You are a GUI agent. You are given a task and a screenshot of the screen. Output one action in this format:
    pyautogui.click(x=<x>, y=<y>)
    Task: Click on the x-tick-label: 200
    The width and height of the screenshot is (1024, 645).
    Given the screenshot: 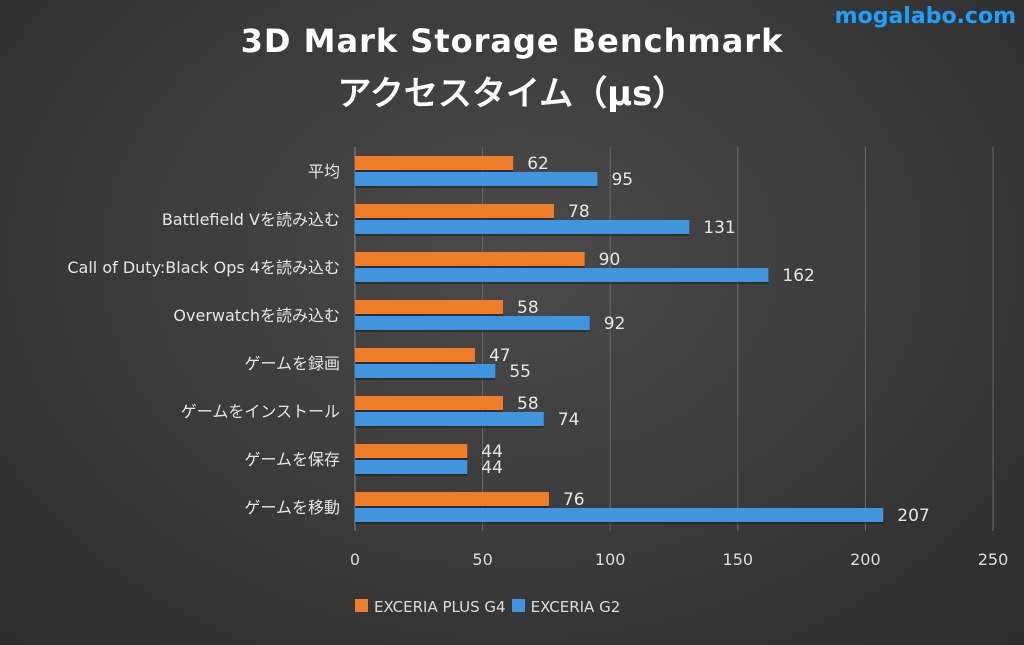 What is the action you would take?
    pyautogui.click(x=865, y=559)
    